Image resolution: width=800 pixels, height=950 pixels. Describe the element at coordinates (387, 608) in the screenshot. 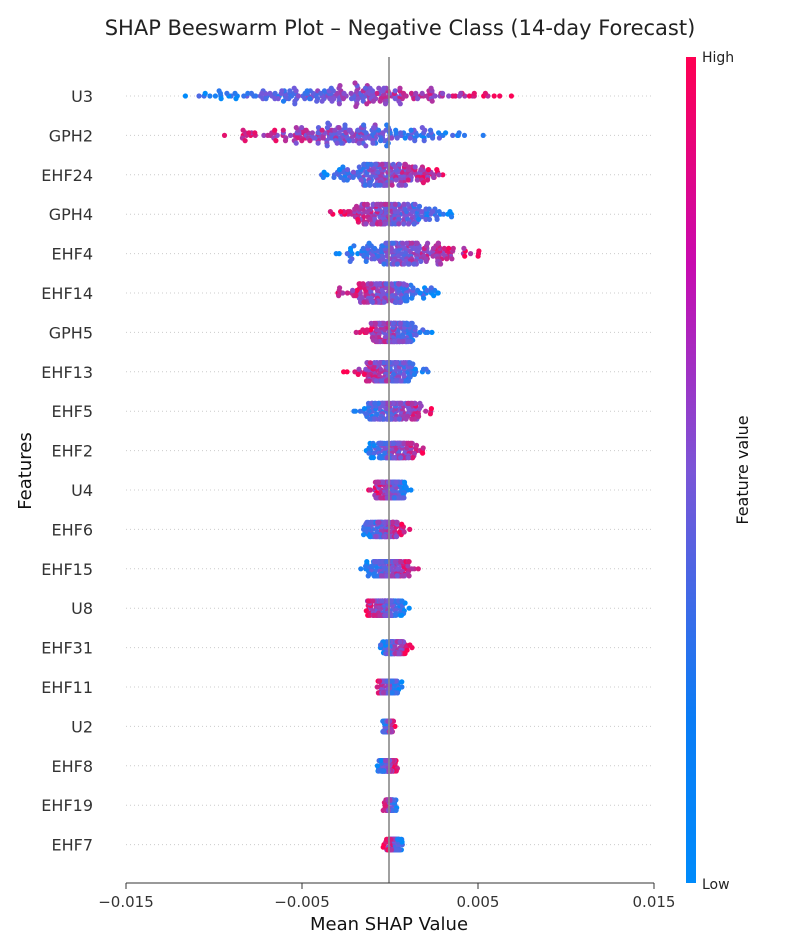

I see `feature-row-u8` at that location.